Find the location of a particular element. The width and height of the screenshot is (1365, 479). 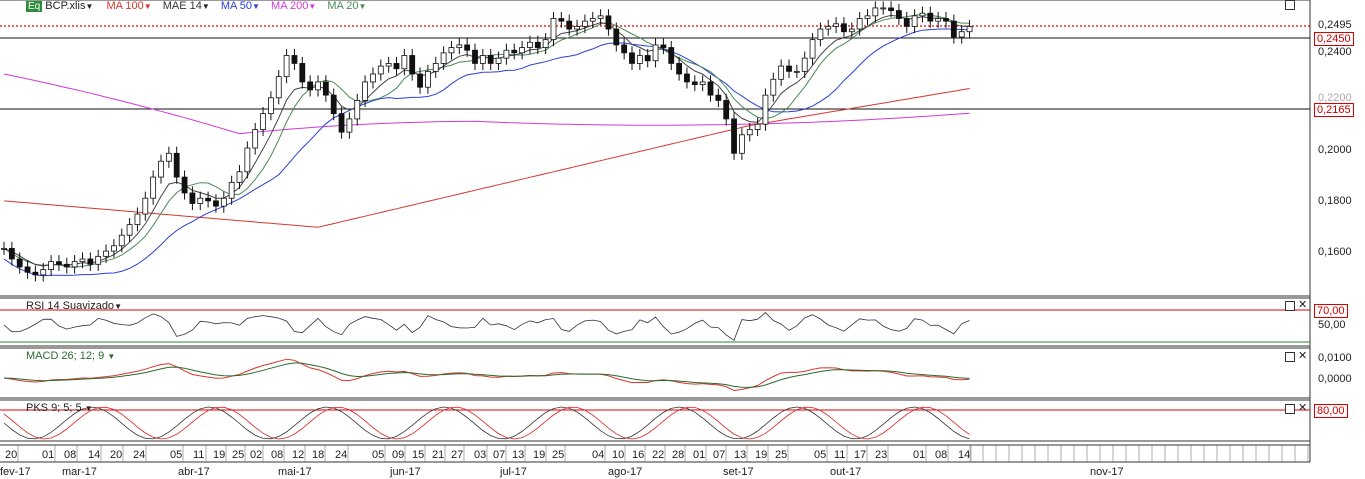

pks-k-line is located at coordinates (486, 423).